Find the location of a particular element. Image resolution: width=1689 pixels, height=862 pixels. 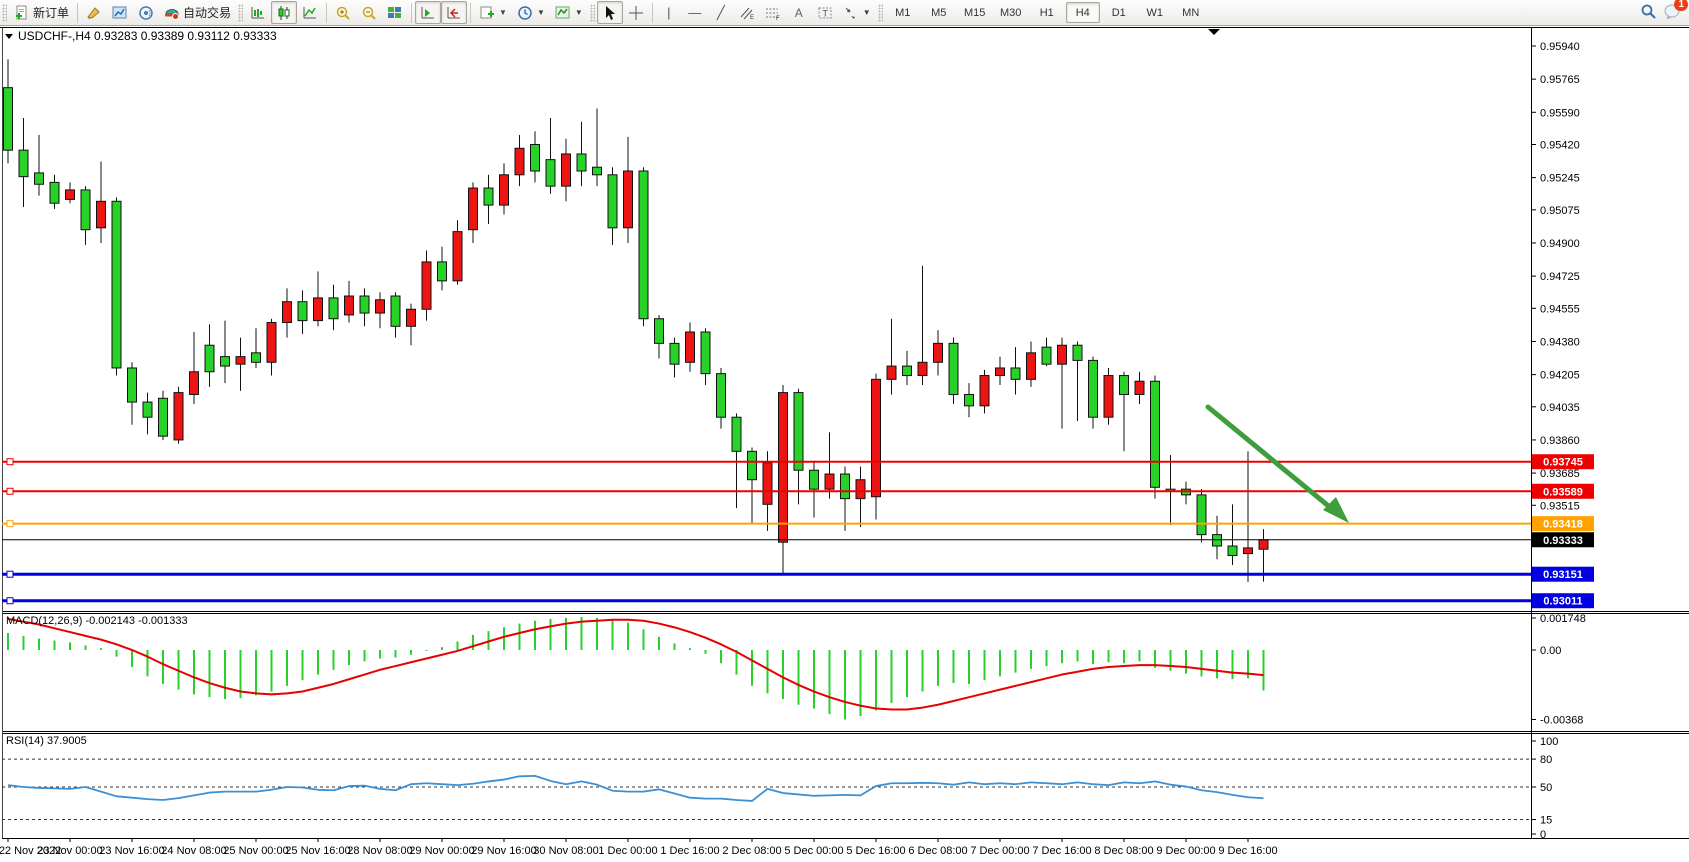

text-label-tool-button: T is located at coordinates (825, 12).